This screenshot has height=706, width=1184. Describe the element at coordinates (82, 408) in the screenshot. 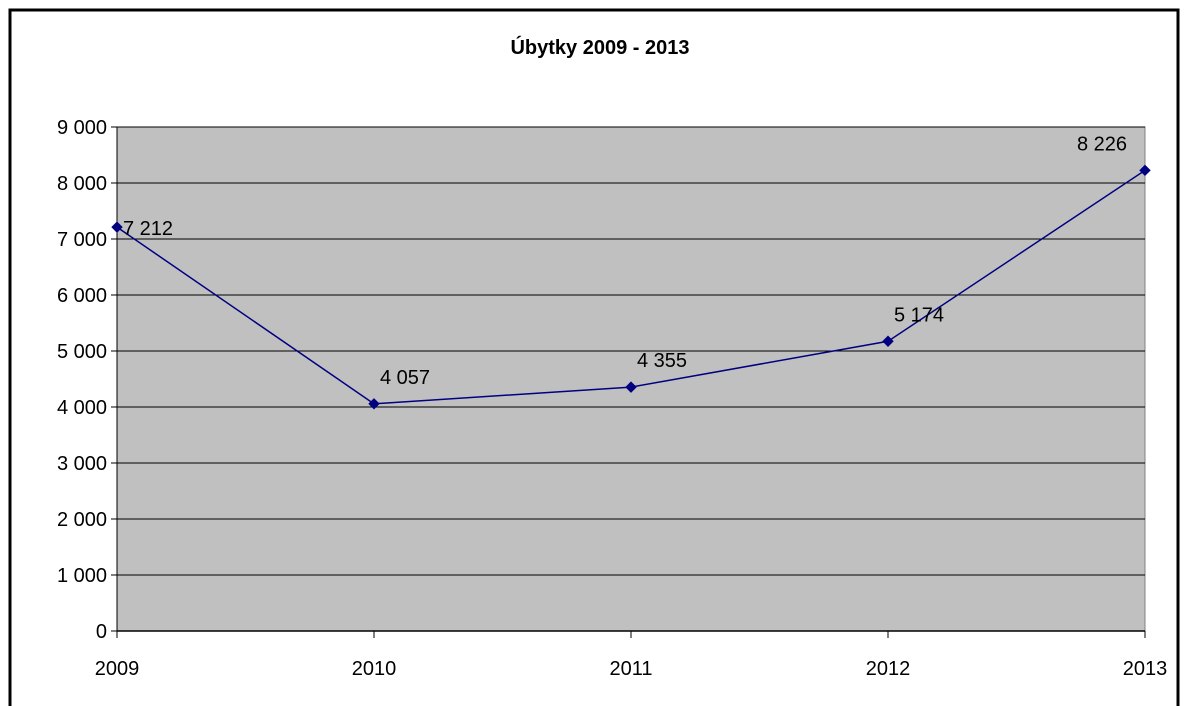

I see `y-tick-label: 4 000` at that location.